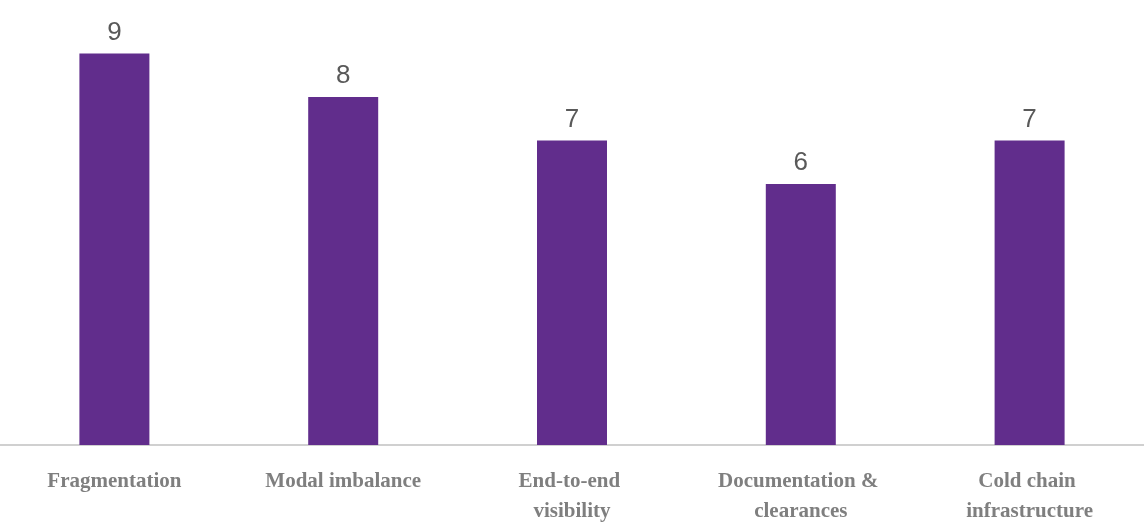 The height and width of the screenshot is (525, 1144). Describe the element at coordinates (114, 480) in the screenshot. I see `x-tick-label: Fragmentation` at that location.